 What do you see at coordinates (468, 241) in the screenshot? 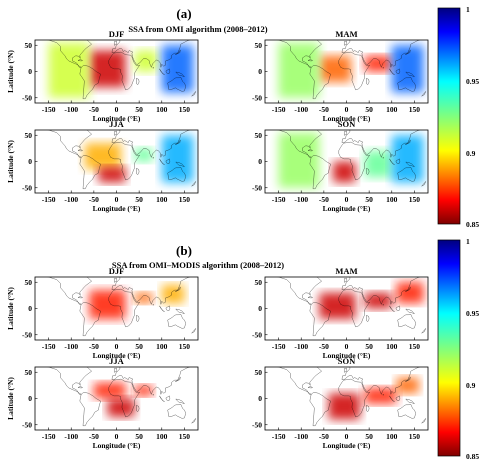
I see `colorbar-b-tick-1: 1` at bounding box center [468, 241].